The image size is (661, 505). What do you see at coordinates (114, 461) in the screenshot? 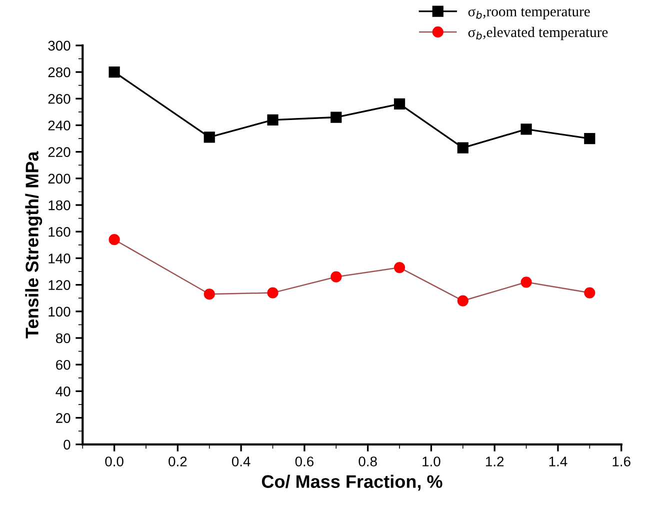
I see `x-tick-label: 0.0` at bounding box center [114, 461].